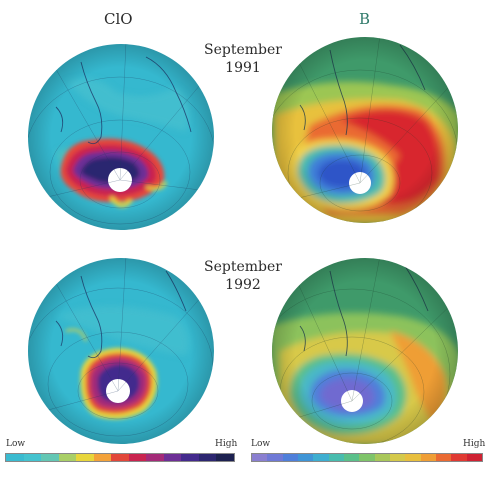  I want to click on clo-color-scale-bar, so click(120, 457).